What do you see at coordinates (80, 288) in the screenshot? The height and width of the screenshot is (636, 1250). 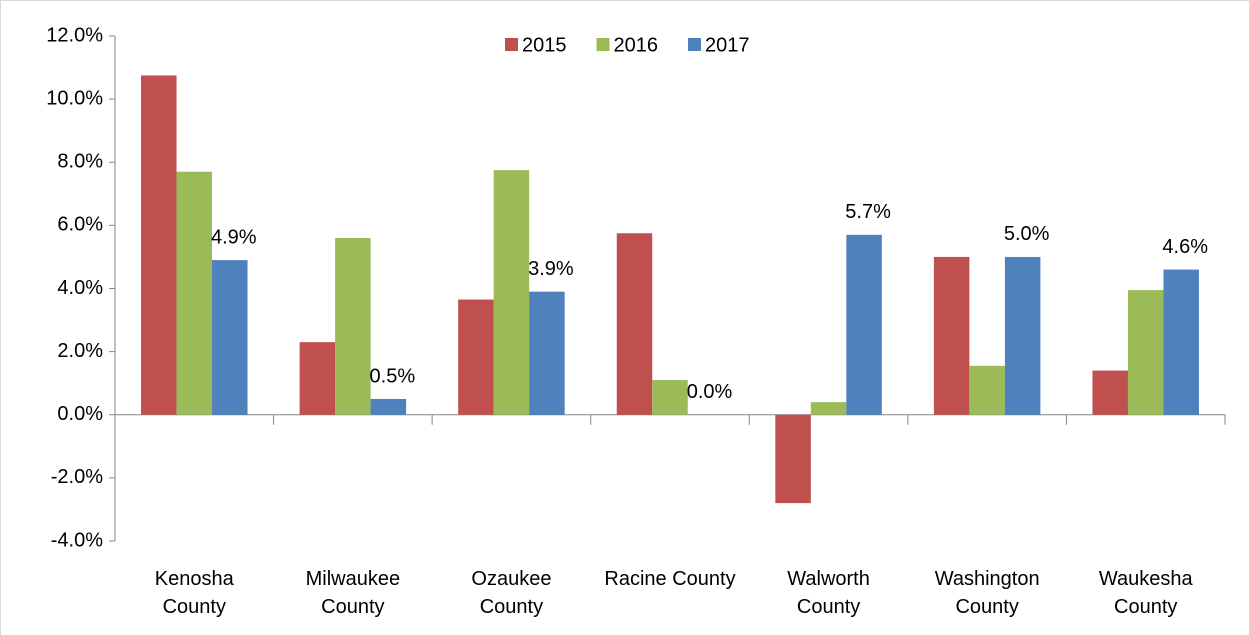 I see `y-tick-label: 4.0%` at bounding box center [80, 288].